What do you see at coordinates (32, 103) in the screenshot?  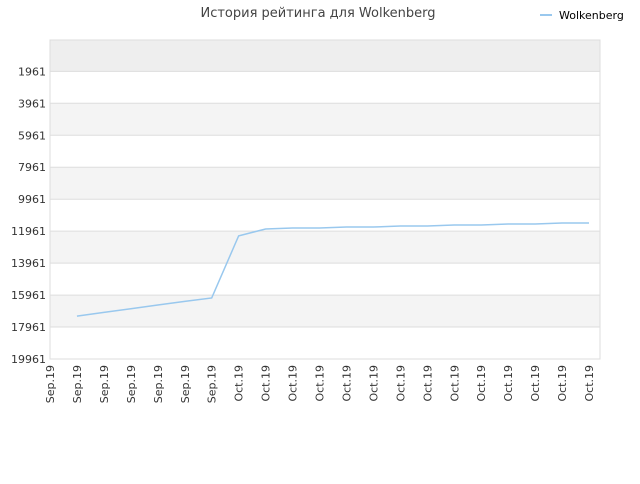 I see `y-tick-label: 3961` at bounding box center [32, 103].